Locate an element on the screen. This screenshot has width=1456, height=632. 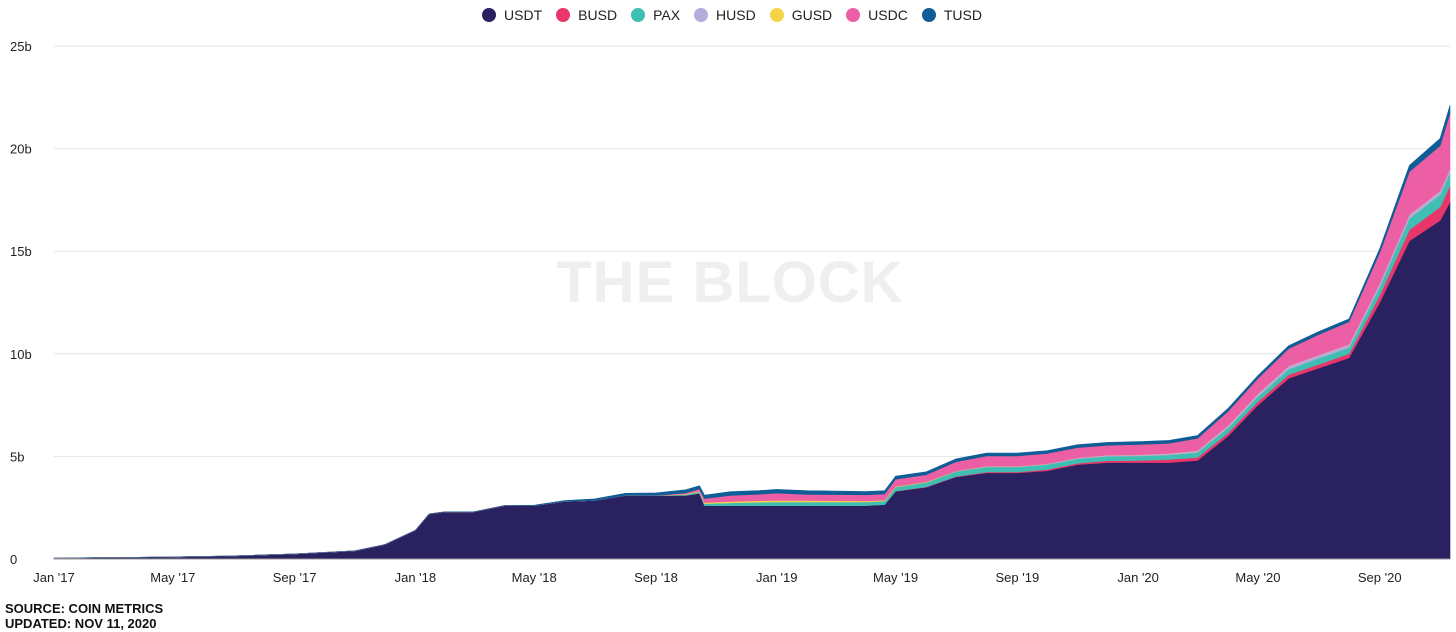
legend: USDT BUSD PAX HUSD GUSD USDC TUSD is located at coordinates (728, 15).